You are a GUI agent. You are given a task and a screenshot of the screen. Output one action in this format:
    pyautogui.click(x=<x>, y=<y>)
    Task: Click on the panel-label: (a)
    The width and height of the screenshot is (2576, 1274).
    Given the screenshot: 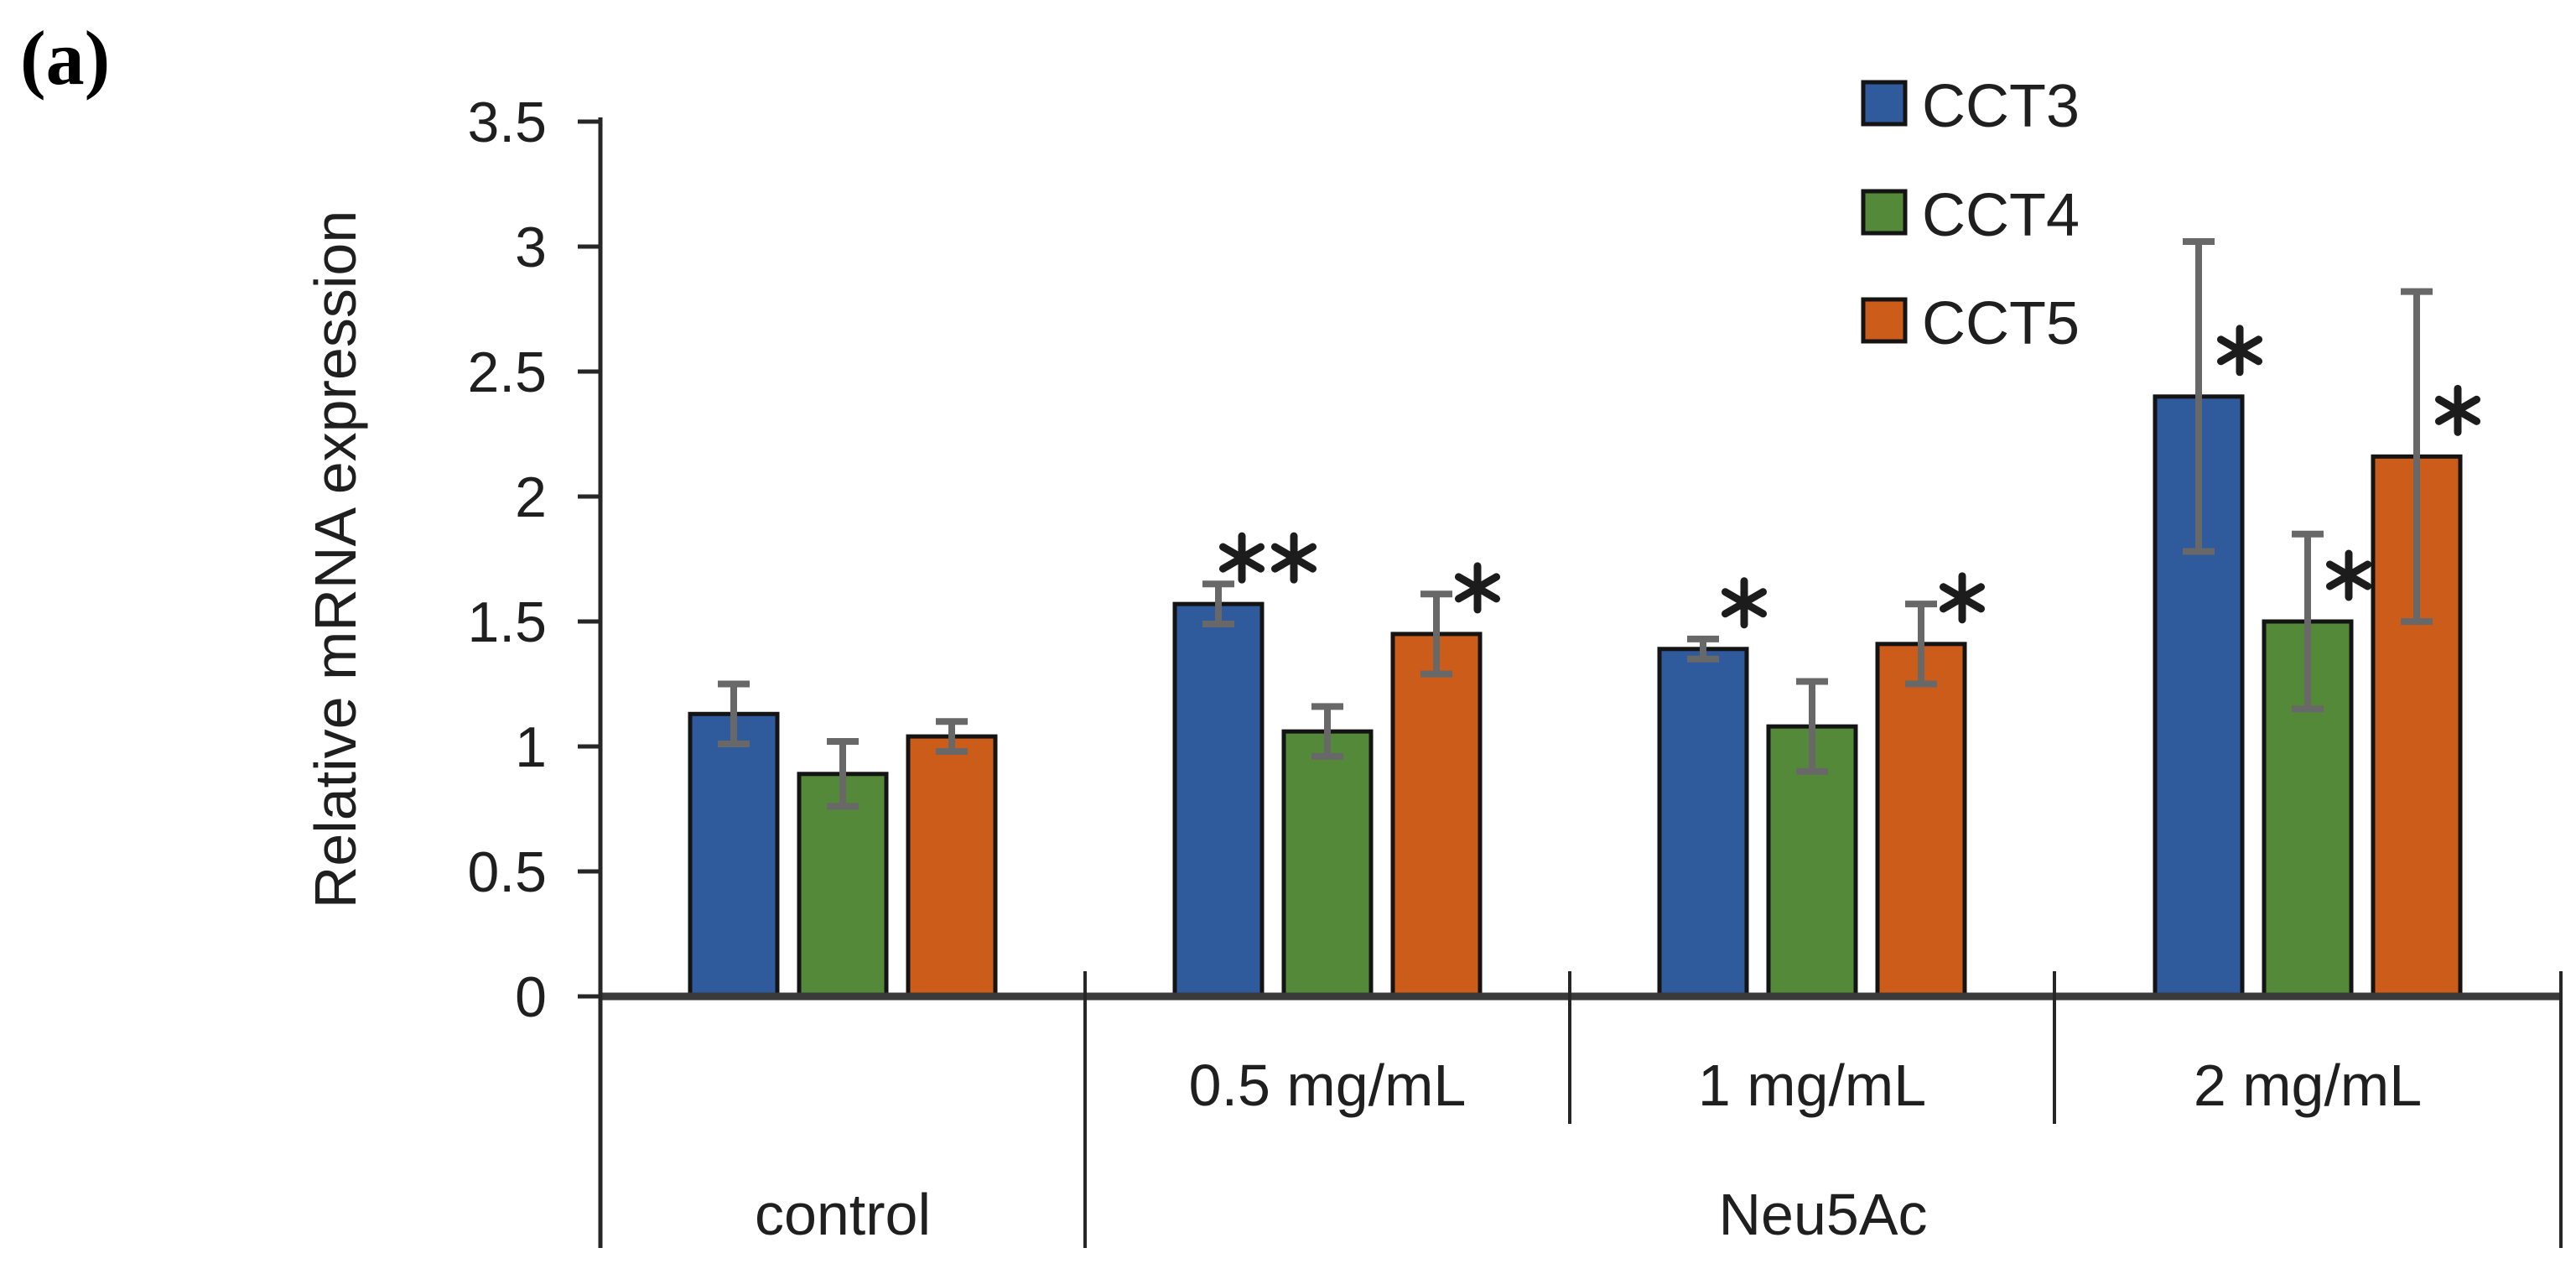 What is the action you would take?
    pyautogui.click(x=65, y=58)
    